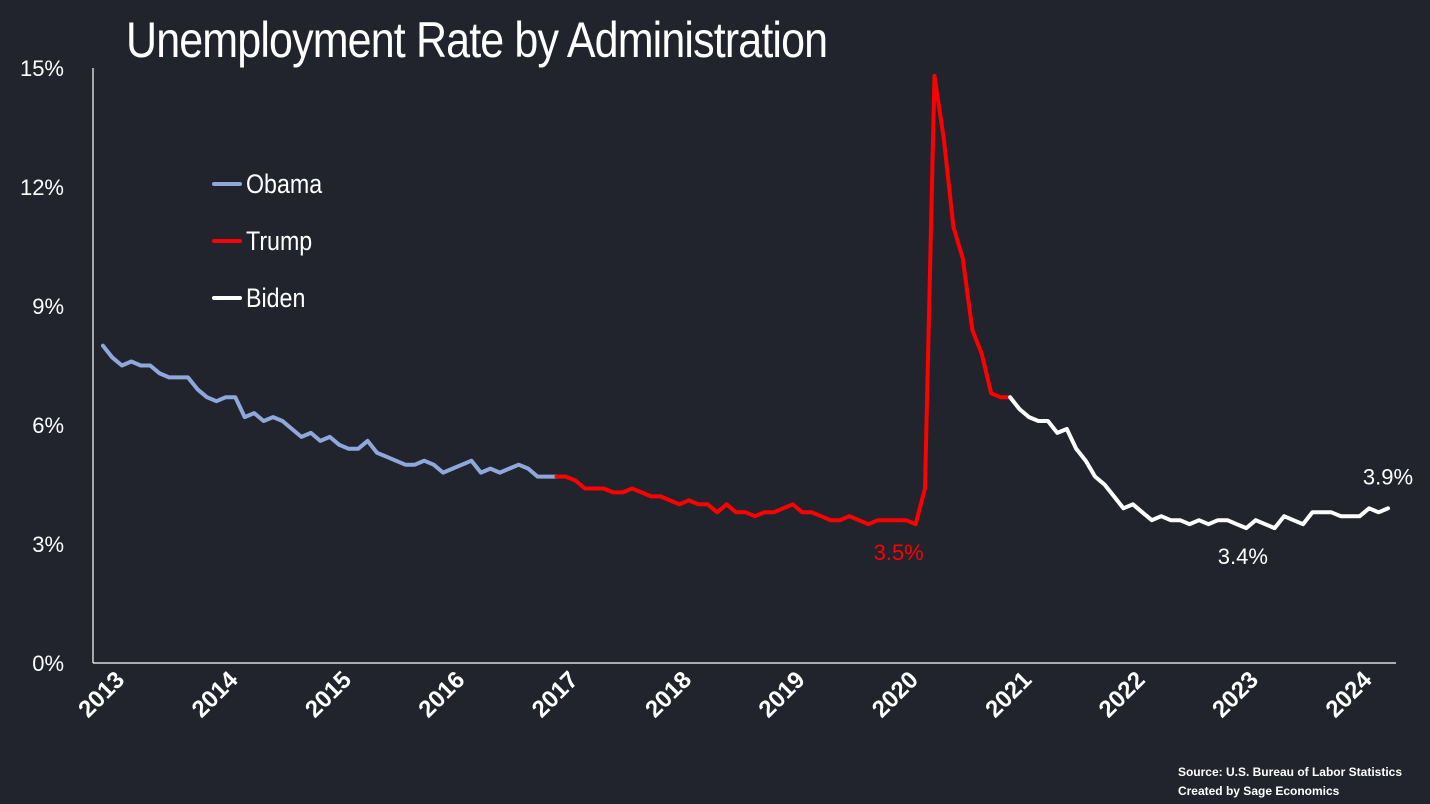 Image resolution: width=1430 pixels, height=804 pixels. What do you see at coordinates (895, 694) in the screenshot?
I see `x-tick-label: 2020` at bounding box center [895, 694].